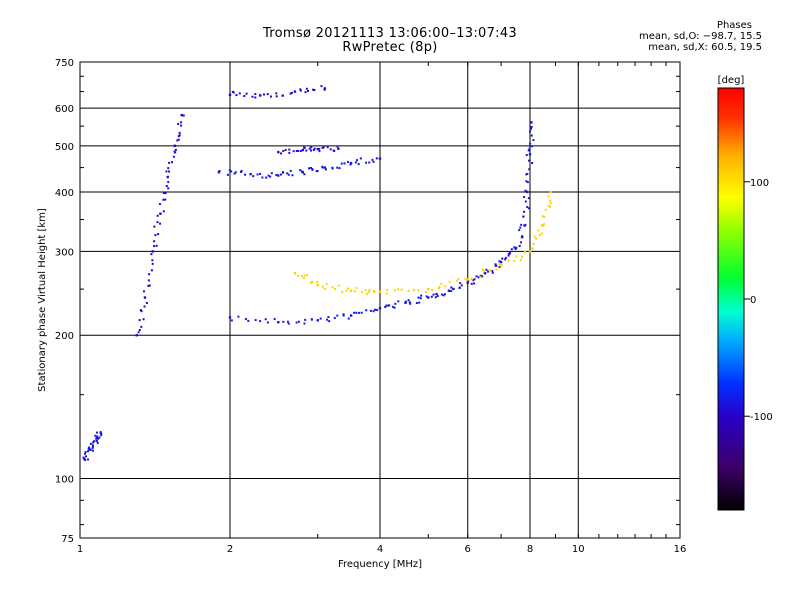 Image resolution: width=800 pixels, height=600 pixels. Describe the element at coordinates (64, 193) in the screenshot. I see `y-tick-label: 400` at that location.